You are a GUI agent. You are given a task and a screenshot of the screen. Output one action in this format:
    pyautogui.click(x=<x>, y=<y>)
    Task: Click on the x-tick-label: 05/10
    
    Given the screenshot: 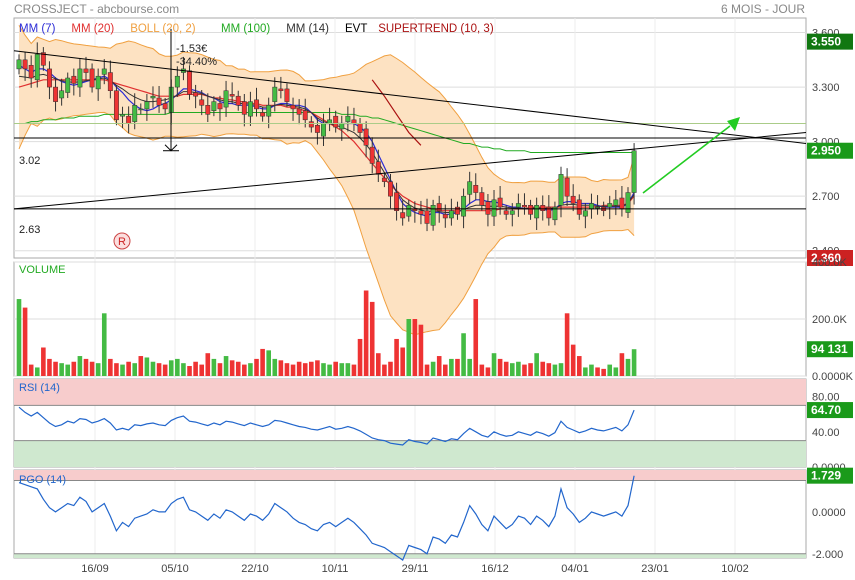 What is the action you would take?
    pyautogui.click(x=175, y=569)
    